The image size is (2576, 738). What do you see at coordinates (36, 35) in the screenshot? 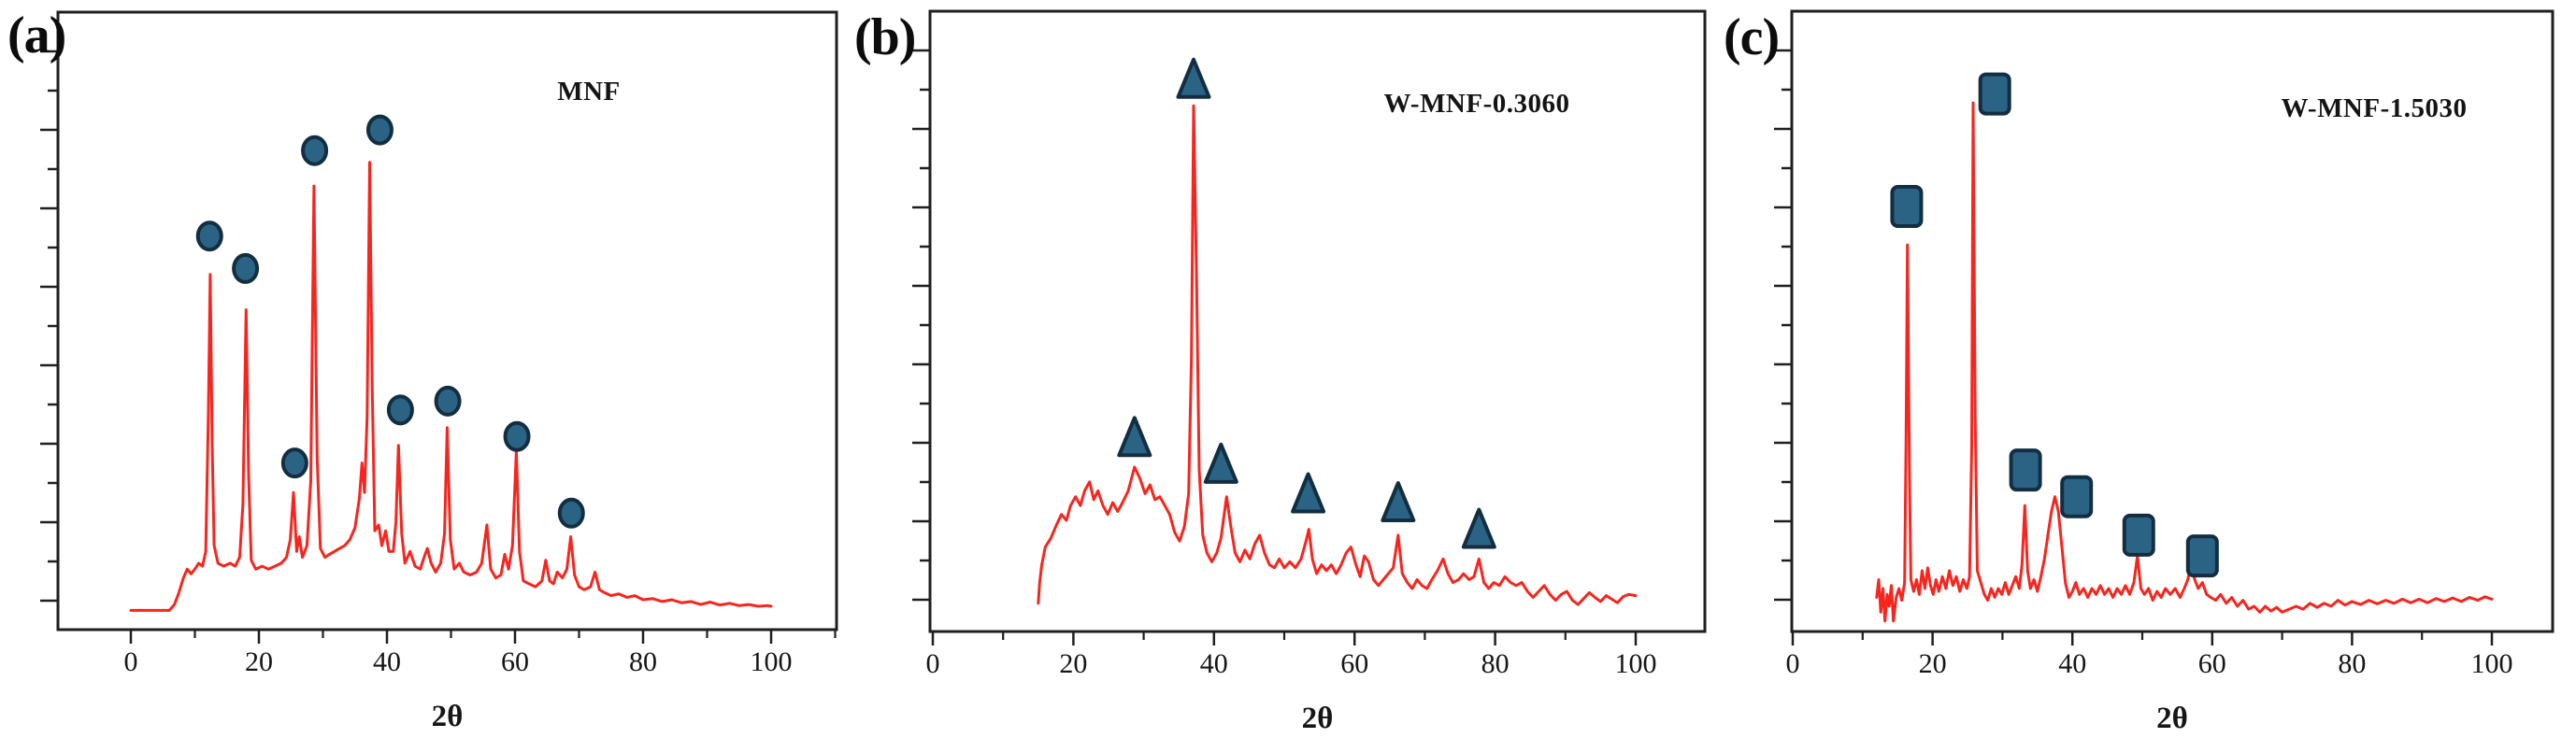
I see `panel-a-corner-label: (a)` at bounding box center [36, 35].